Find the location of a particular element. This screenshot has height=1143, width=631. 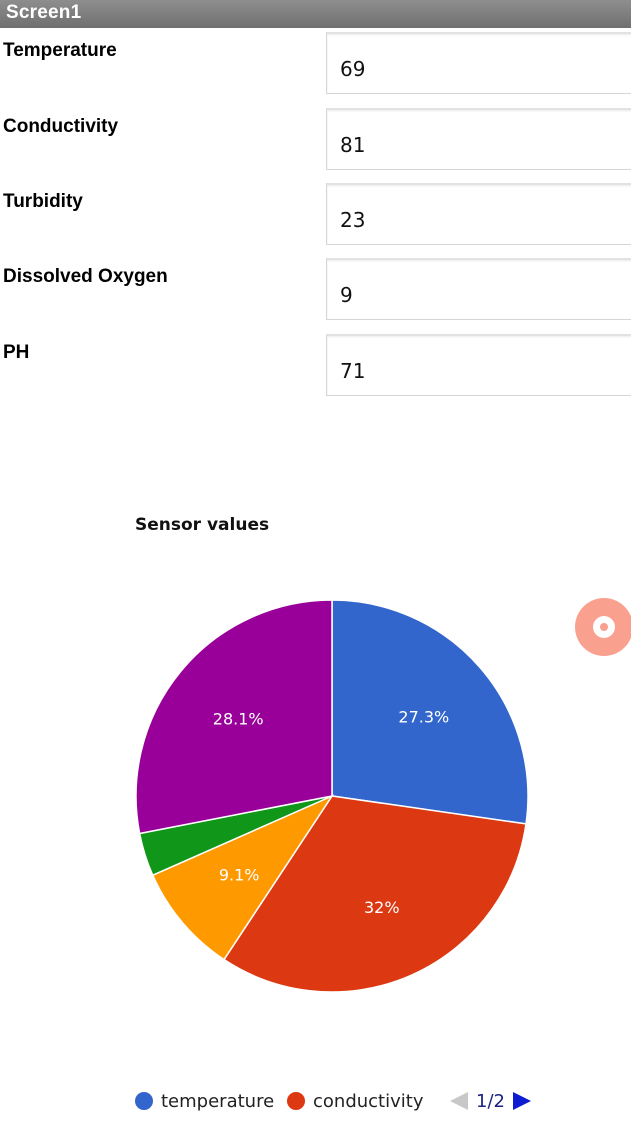

legend-page-indicator: 1/2 is located at coordinates (490, 1101).